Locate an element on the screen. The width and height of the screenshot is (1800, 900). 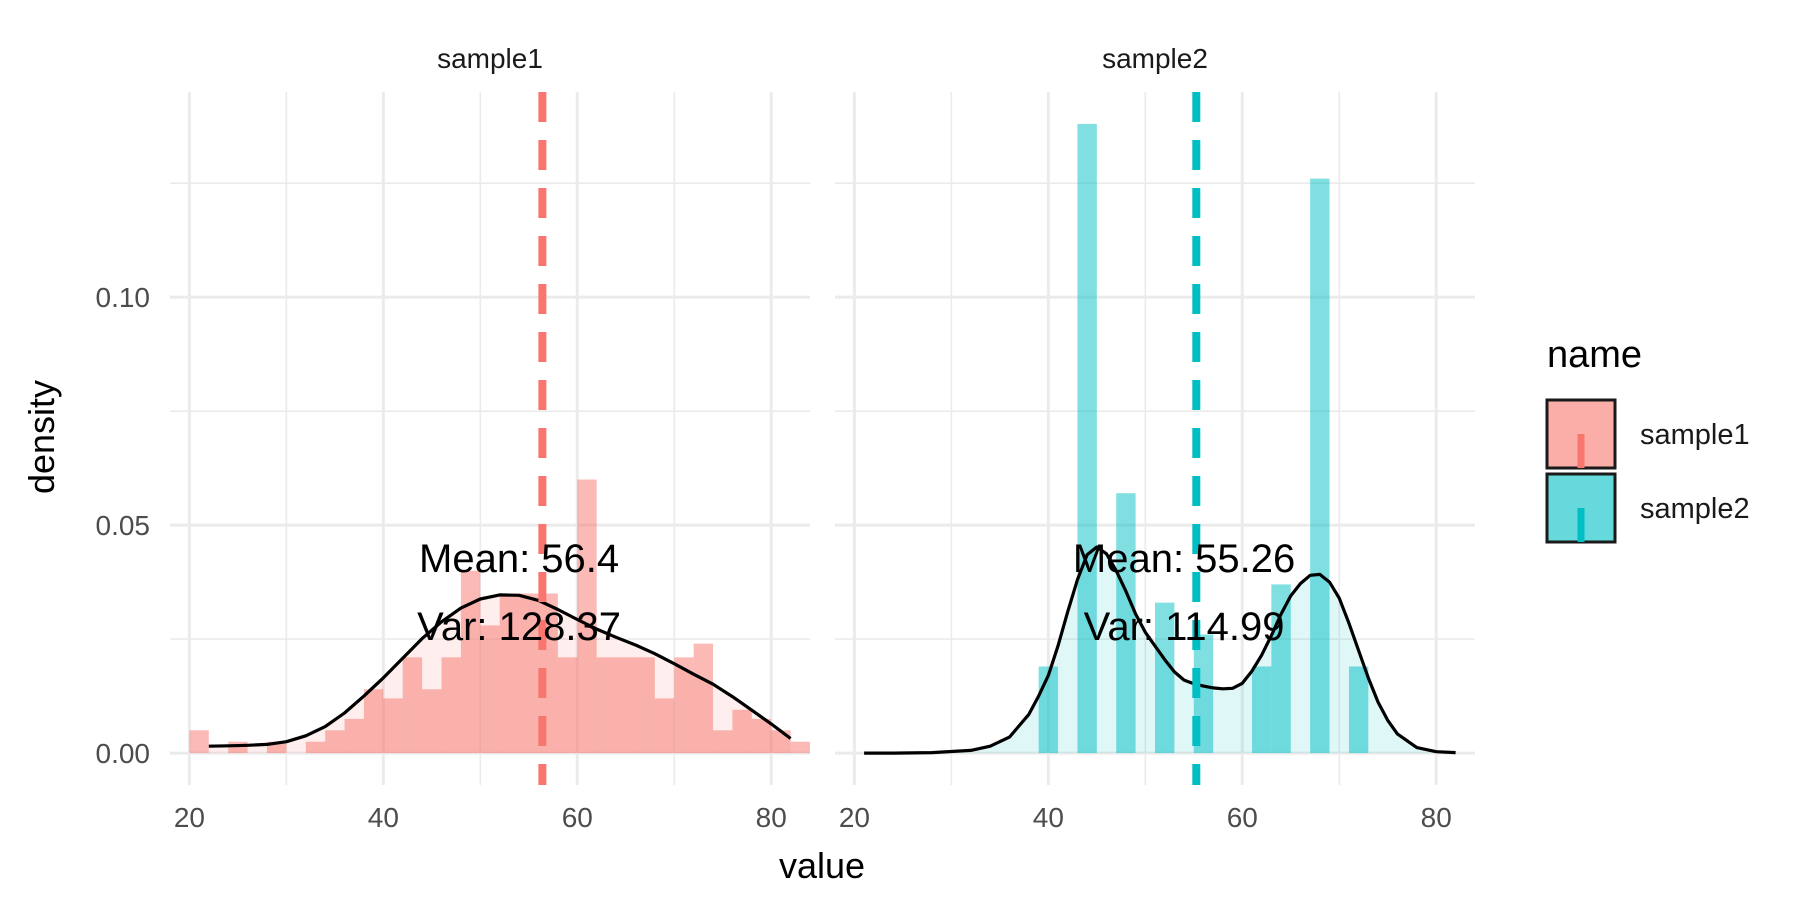
density-curve is located at coordinates (500, 670).